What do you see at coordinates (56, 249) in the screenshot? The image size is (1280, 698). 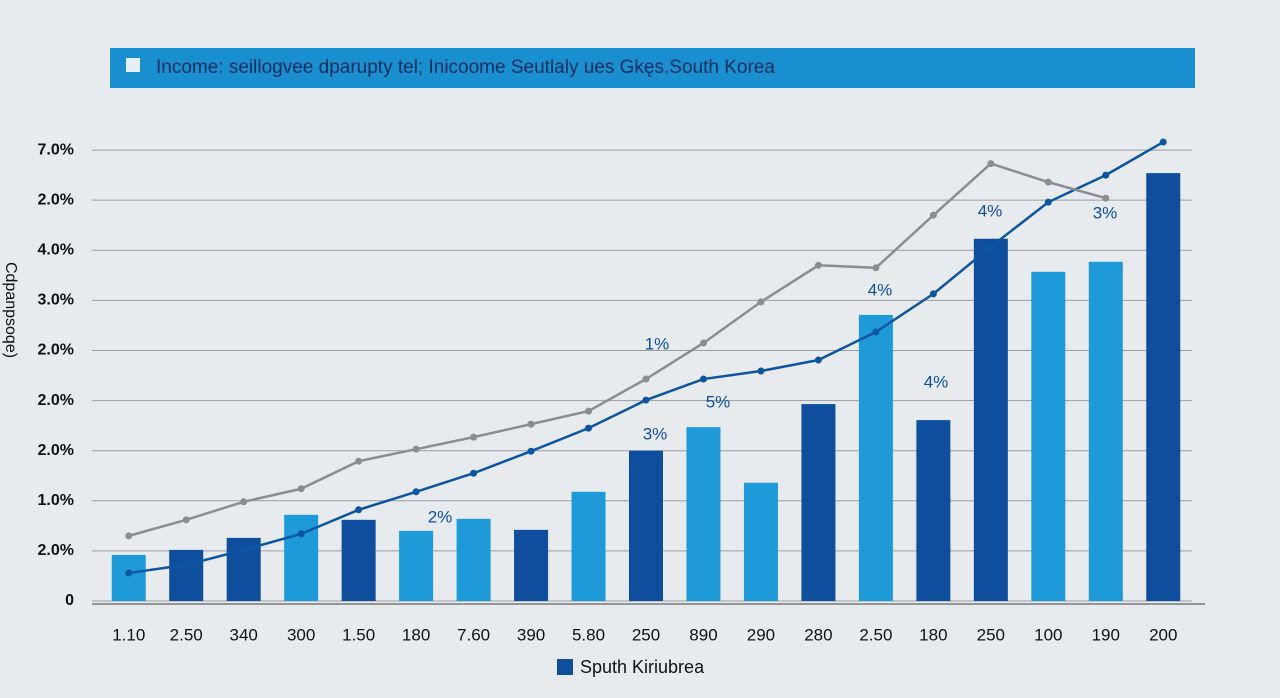 I see `y-tick-label: 4.0%` at bounding box center [56, 249].